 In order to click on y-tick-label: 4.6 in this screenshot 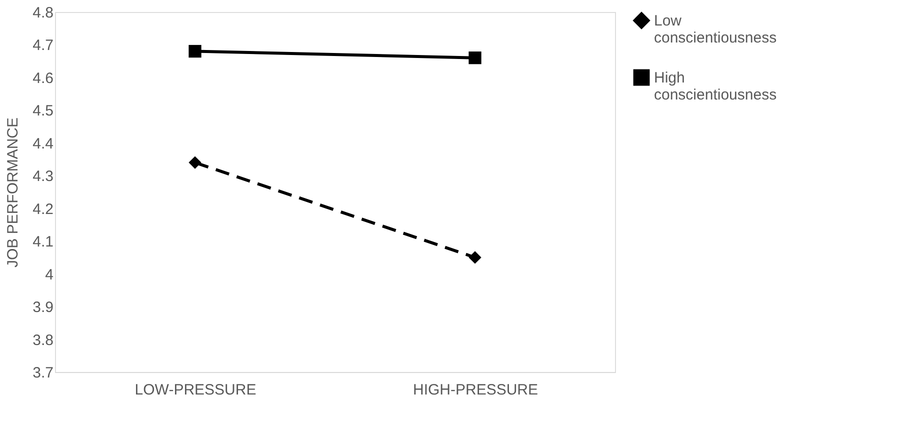, I will do `click(43, 78)`.